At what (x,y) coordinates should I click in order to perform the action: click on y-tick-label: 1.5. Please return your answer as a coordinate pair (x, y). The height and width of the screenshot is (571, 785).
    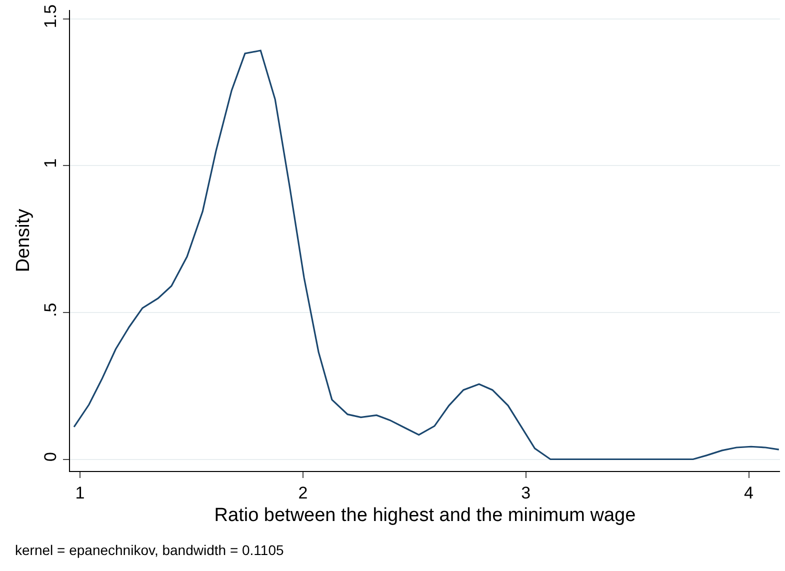
    Looking at the image, I should click on (50, 16).